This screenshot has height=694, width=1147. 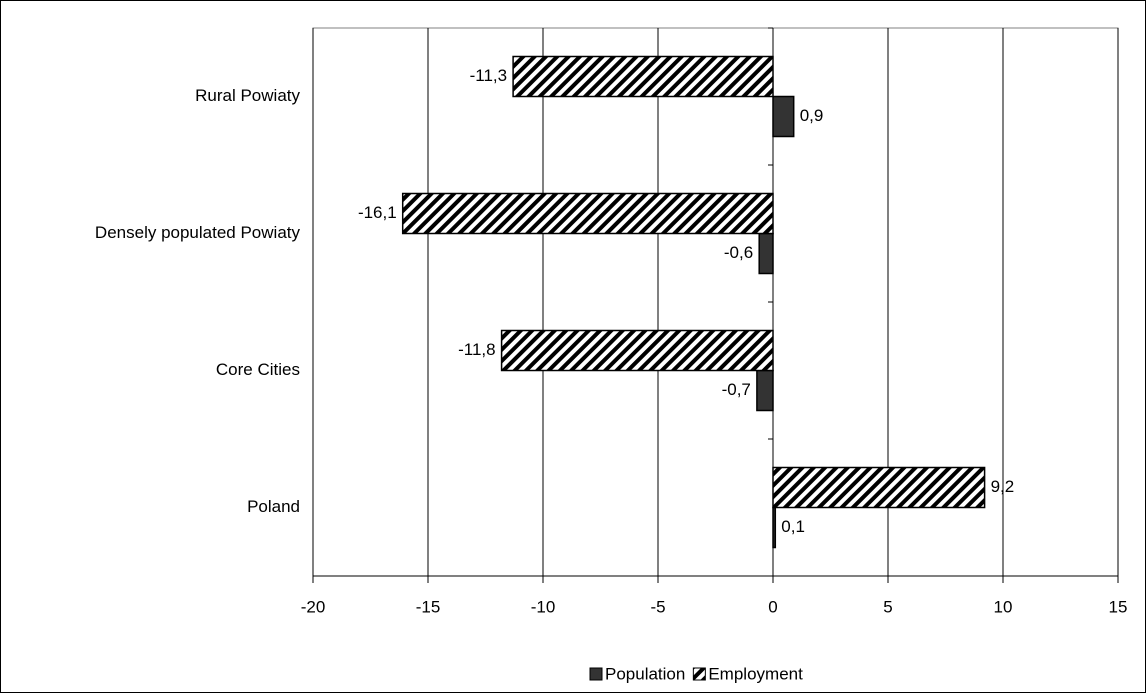 What do you see at coordinates (428, 606) in the screenshot?
I see `x-tick-label: -15` at bounding box center [428, 606].